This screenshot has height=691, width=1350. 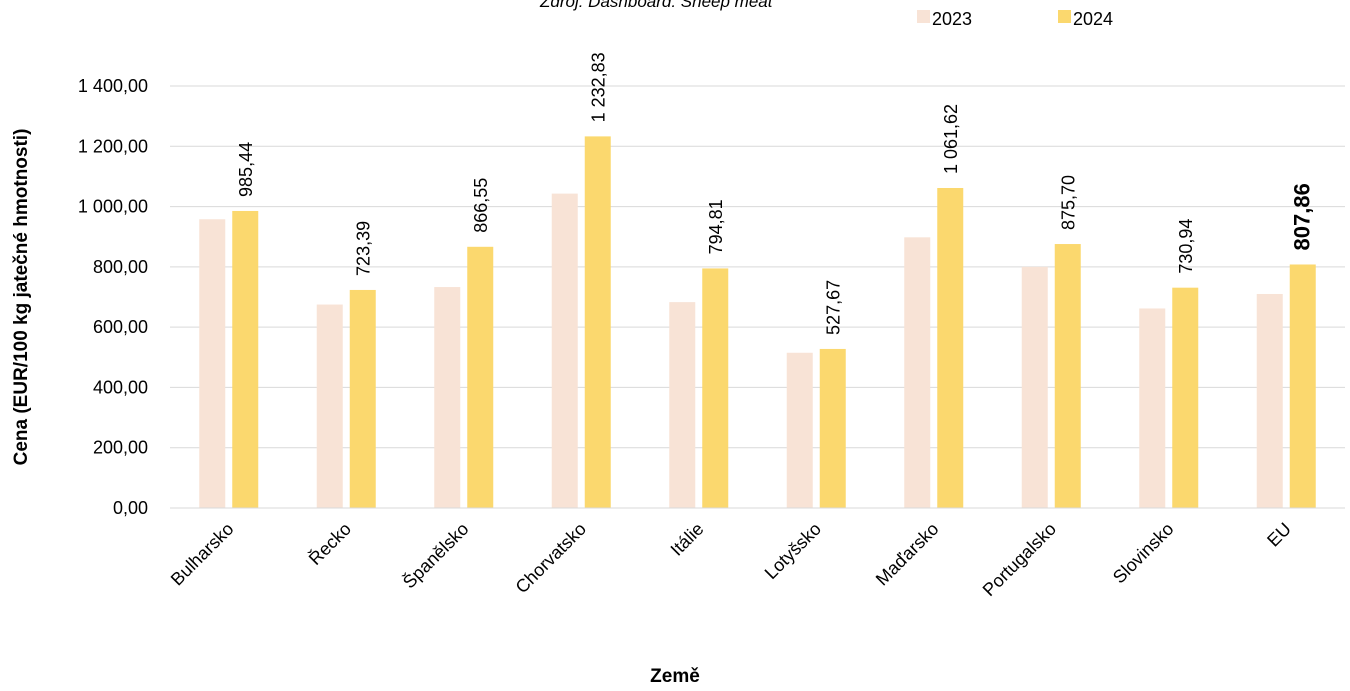 What do you see at coordinates (907, 554) in the screenshot?
I see `x-tick-label: Maďarsko` at bounding box center [907, 554].